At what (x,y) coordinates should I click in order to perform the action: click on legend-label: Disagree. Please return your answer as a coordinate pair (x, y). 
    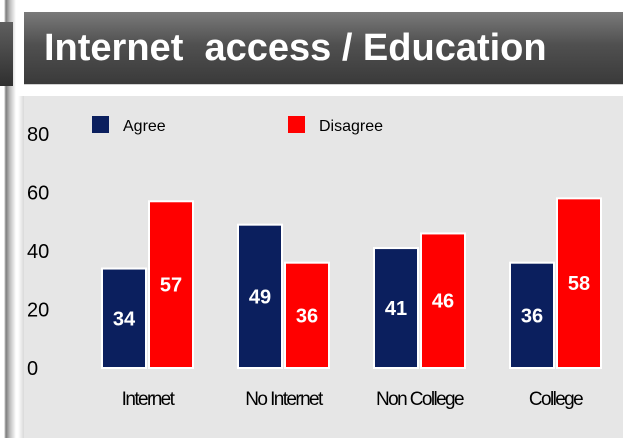
    Looking at the image, I should click on (351, 126).